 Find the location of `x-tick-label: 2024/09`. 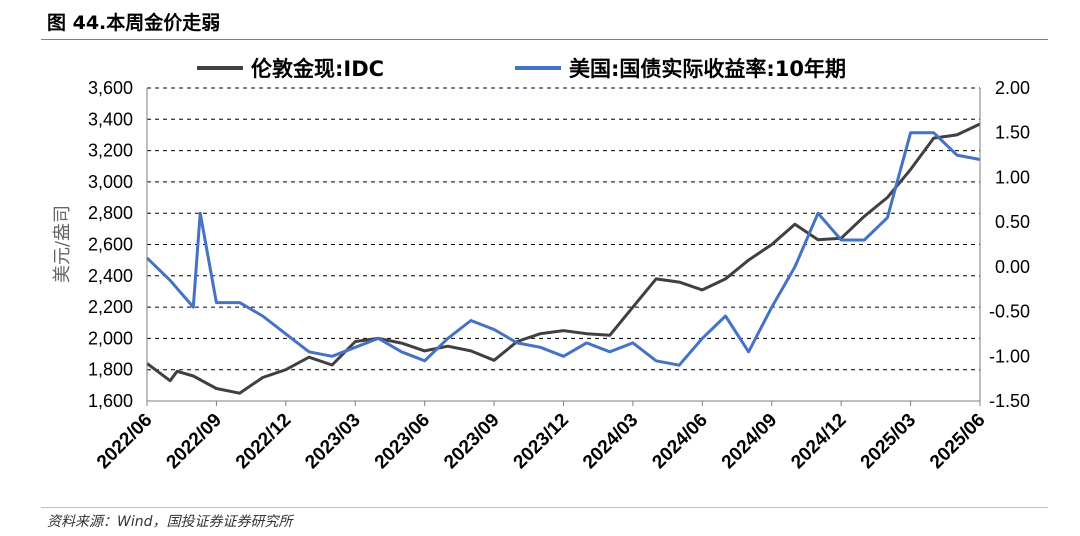

x-tick-label: 2024/09 is located at coordinates (749, 441).